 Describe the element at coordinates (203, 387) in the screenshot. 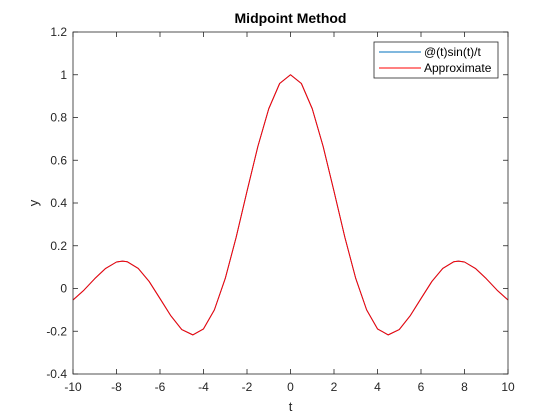

I see `x-tick-label: -4` at that location.